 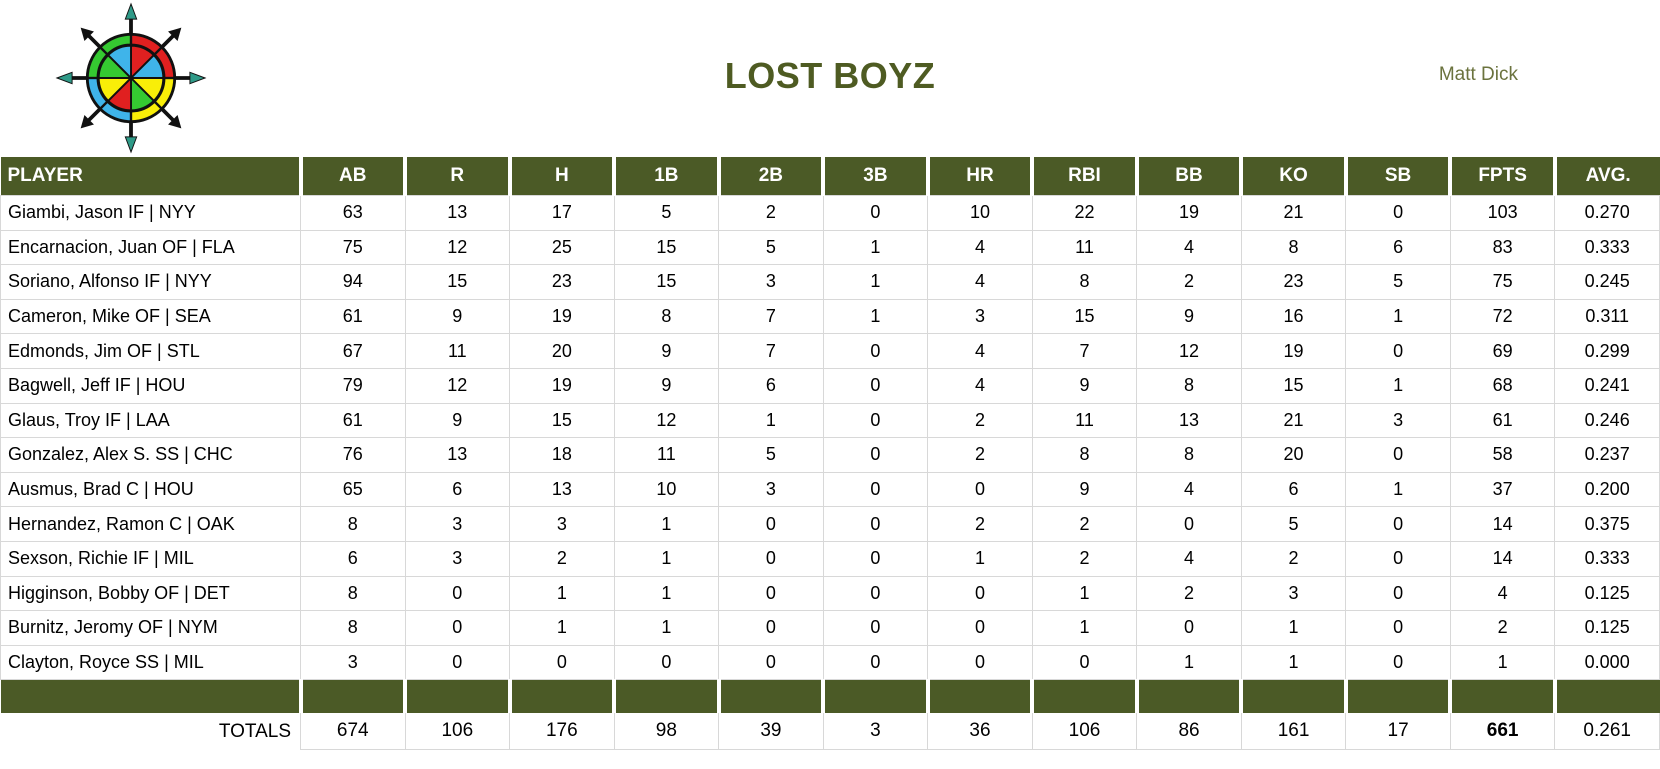 What do you see at coordinates (562, 455) in the screenshot?
I see `stat-cell: 18` at bounding box center [562, 455].